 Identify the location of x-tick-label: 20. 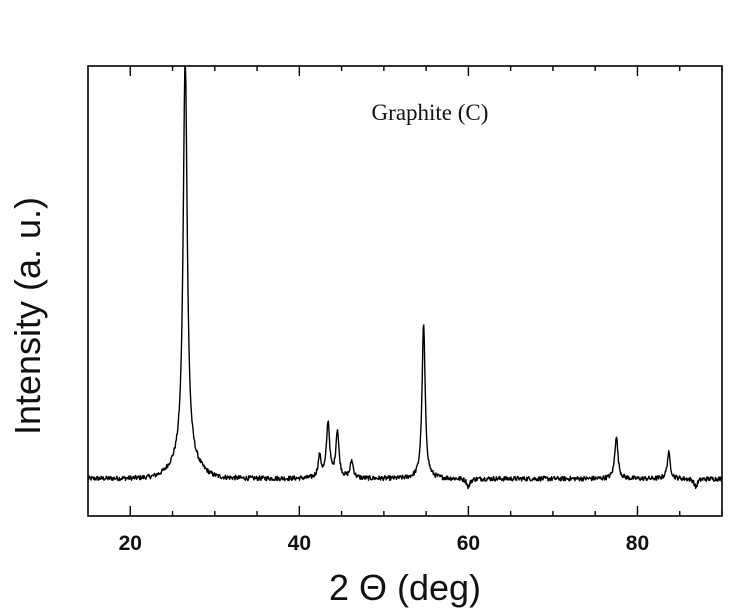
(130, 543).